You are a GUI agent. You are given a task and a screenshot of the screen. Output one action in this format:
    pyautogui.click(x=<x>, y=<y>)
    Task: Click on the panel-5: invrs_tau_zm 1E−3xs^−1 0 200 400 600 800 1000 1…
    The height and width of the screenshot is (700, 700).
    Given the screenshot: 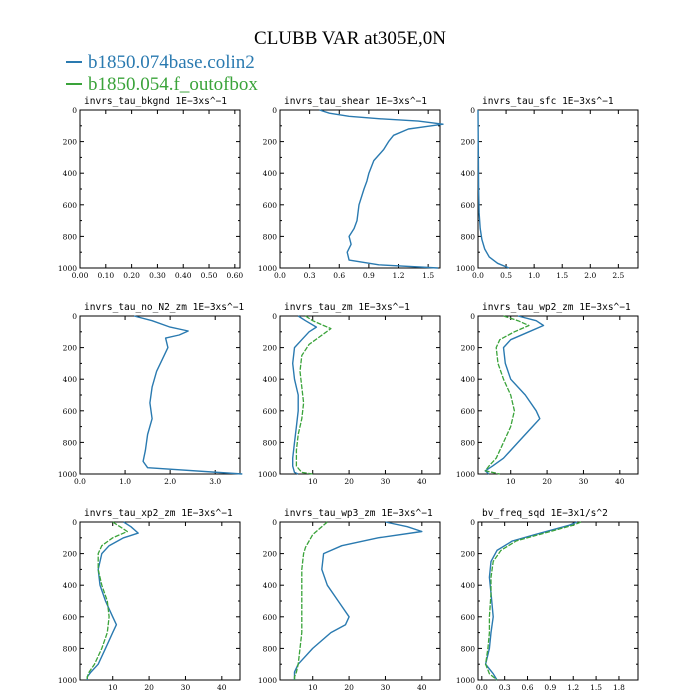 What is the action you would take?
    pyautogui.click(x=349, y=394)
    